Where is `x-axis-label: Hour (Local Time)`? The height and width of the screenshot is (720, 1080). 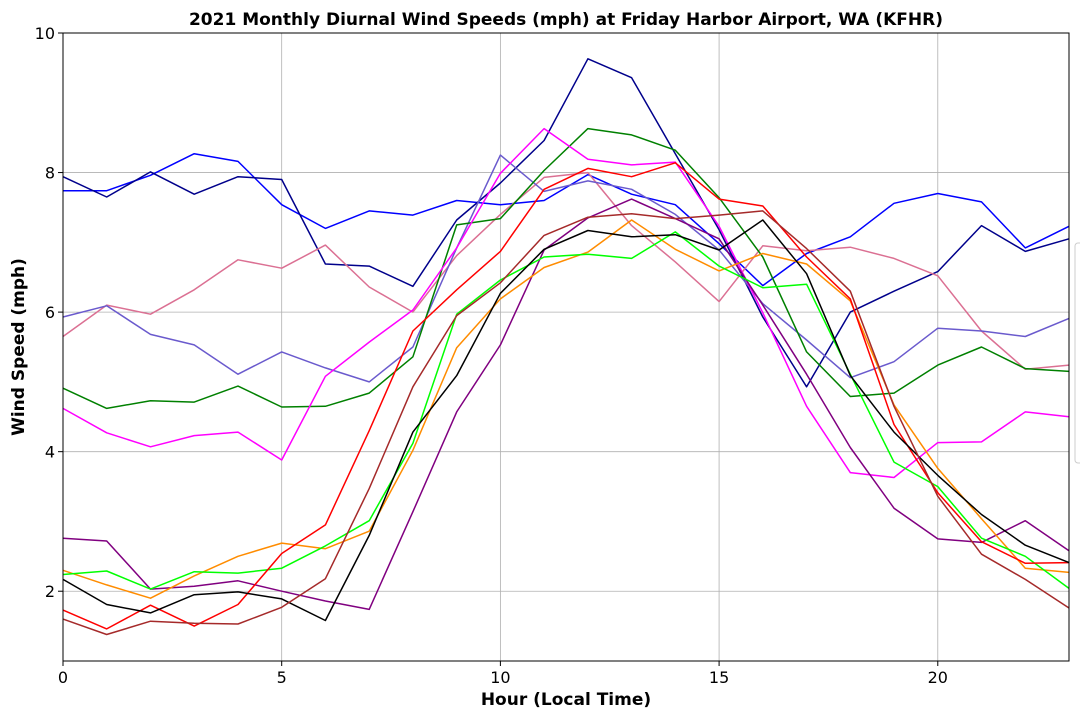
x-axis-label: Hour (Local Time) is located at coordinates (566, 700).